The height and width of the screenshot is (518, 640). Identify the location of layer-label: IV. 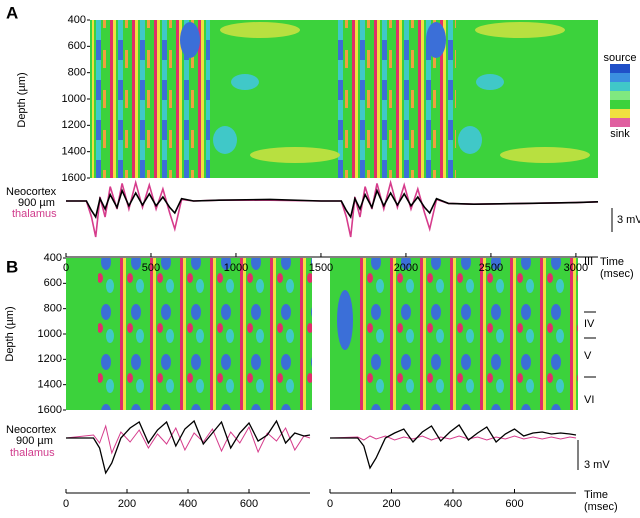
(589, 324).